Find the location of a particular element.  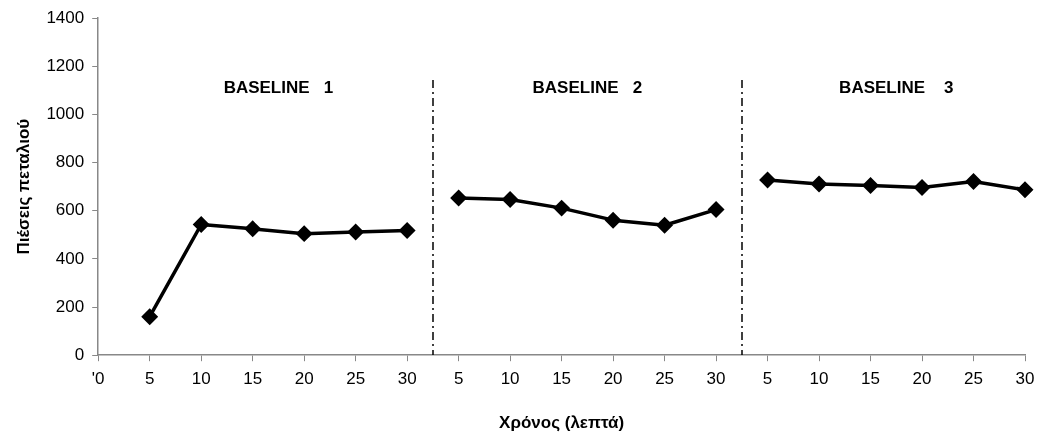

y-tick-label: 400 is located at coordinates (70, 258).